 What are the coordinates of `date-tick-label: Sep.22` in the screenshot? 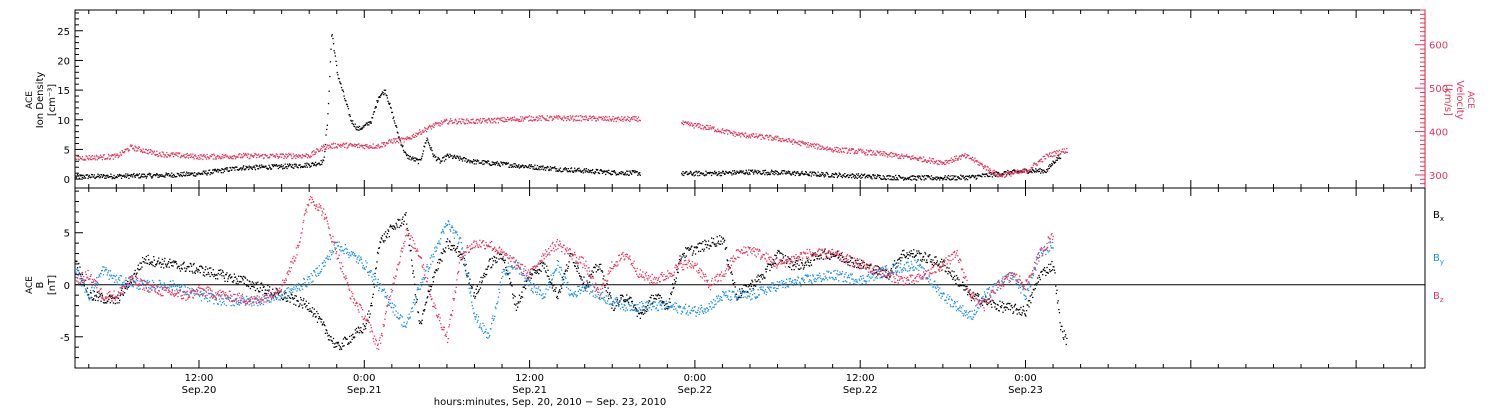 It's located at (695, 390).